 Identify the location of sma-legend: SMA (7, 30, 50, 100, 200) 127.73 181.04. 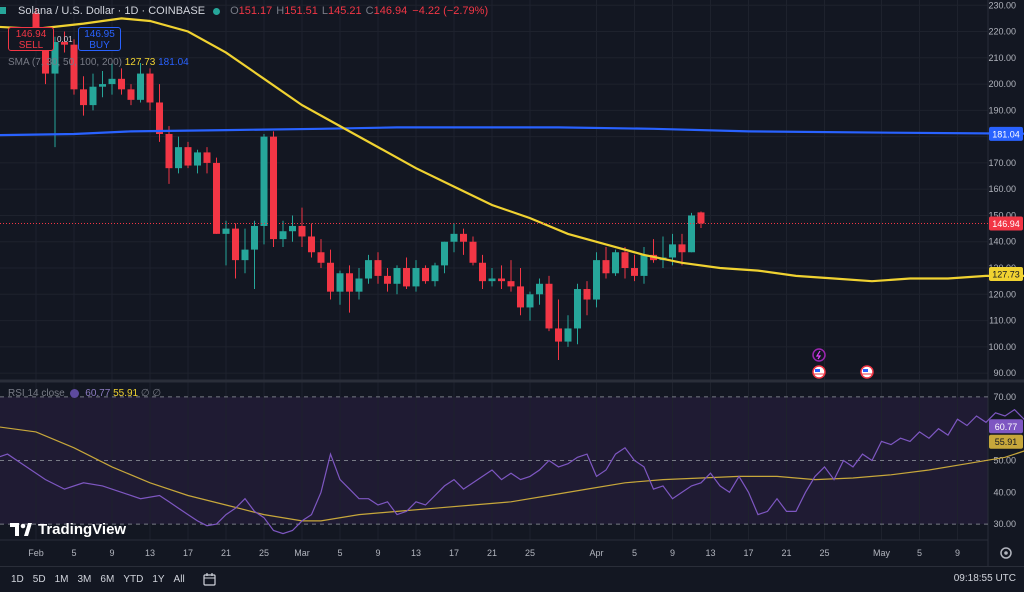
(98, 62).